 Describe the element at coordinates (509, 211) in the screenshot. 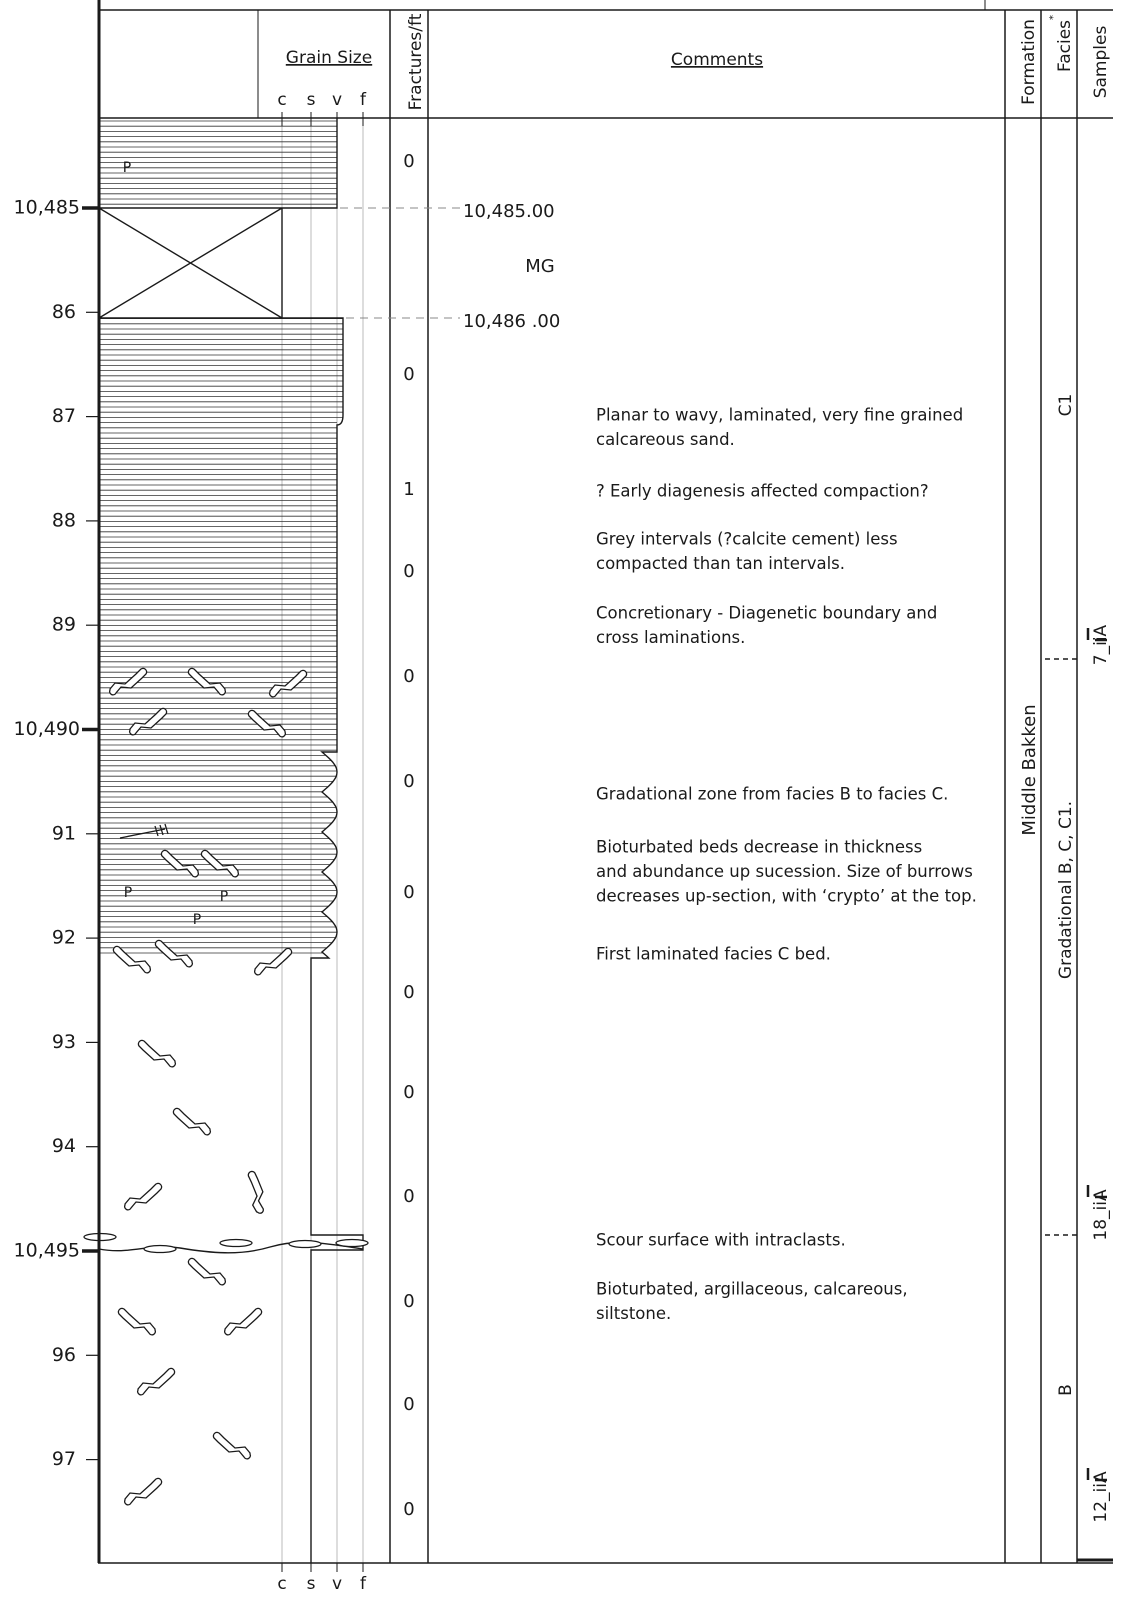

I see `core-gap-top: 10,485.00` at that location.